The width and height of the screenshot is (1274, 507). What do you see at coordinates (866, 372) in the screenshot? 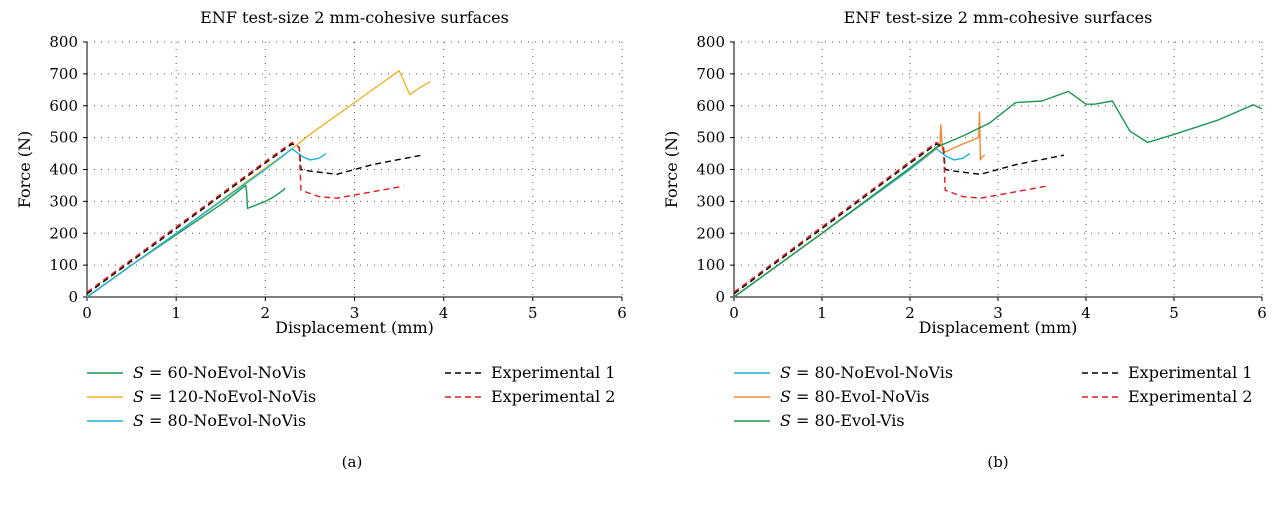
I see `legend-label-1: S = 80-NoEvol-NoVis` at bounding box center [866, 372].